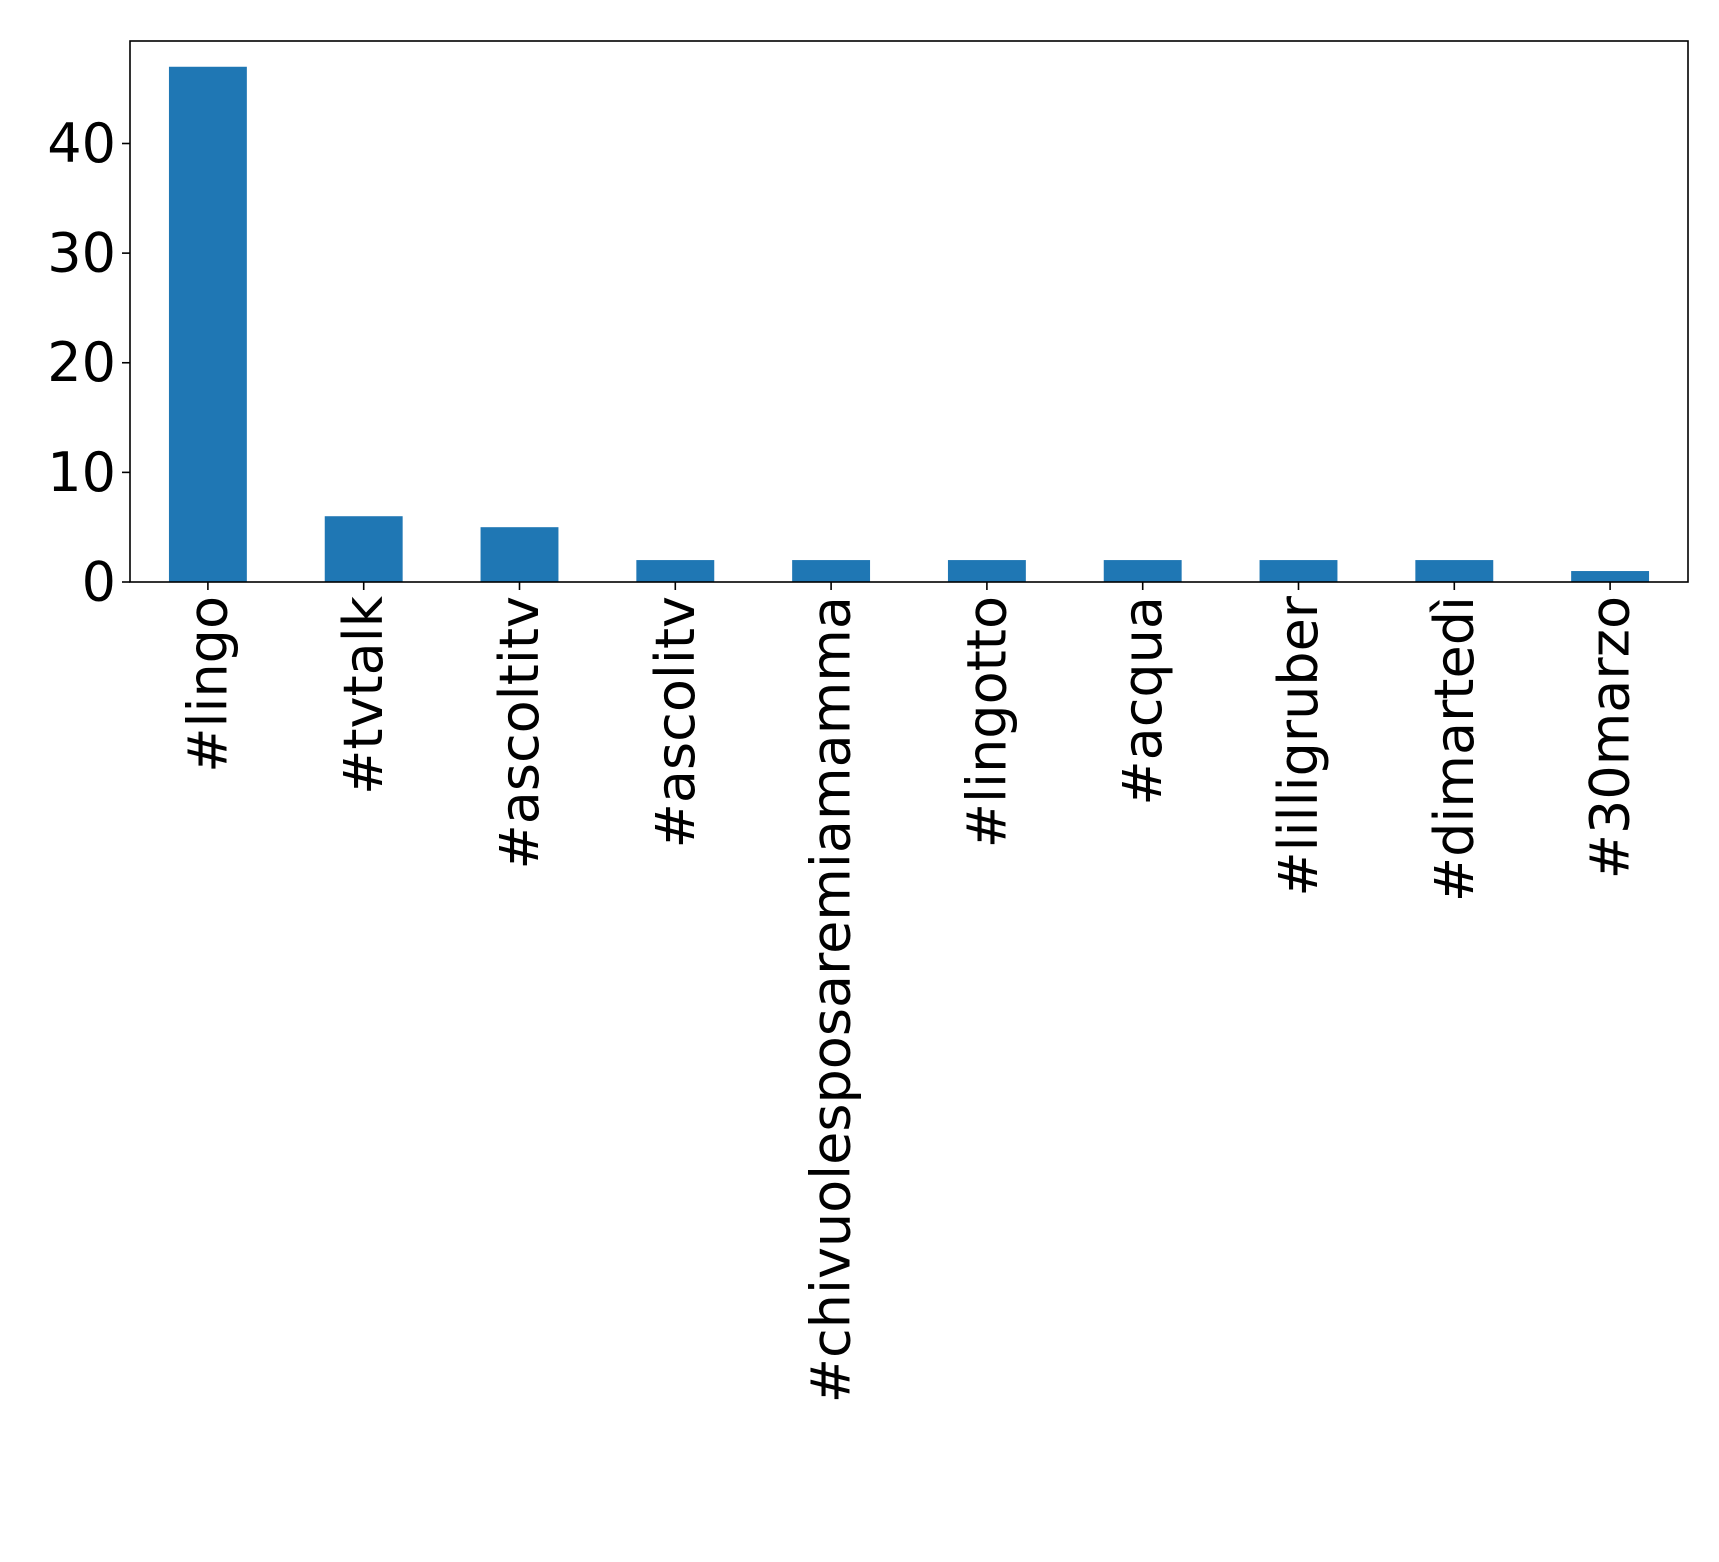  I want to click on x-tick-label: #30marzo, so click(1610, 737).